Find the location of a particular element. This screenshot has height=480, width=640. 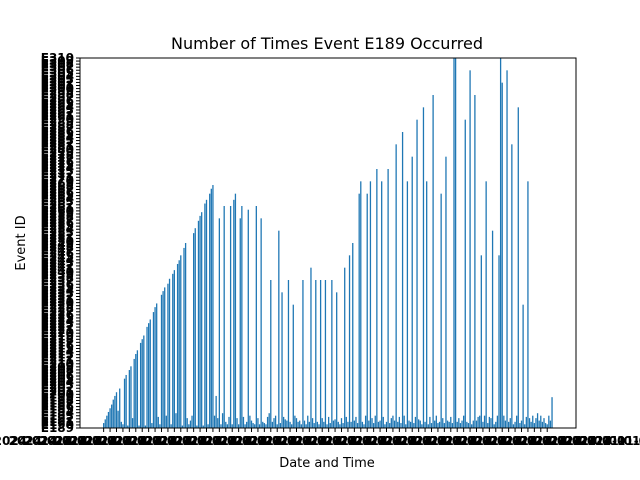

y-tick-label: E218 is located at coordinates (57, 339).